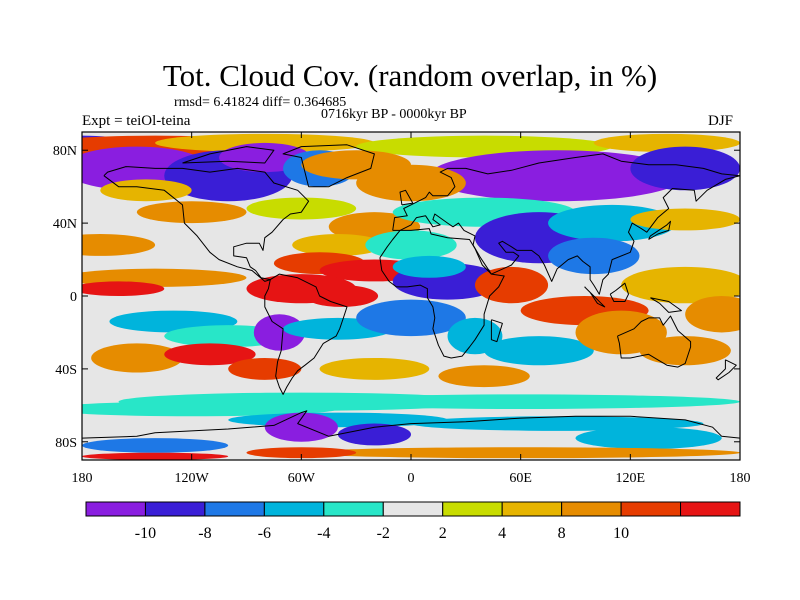 This screenshot has width=800, height=600. Describe the element at coordinates (204, 533) in the screenshot. I see `colorbar-label: -8` at that location.